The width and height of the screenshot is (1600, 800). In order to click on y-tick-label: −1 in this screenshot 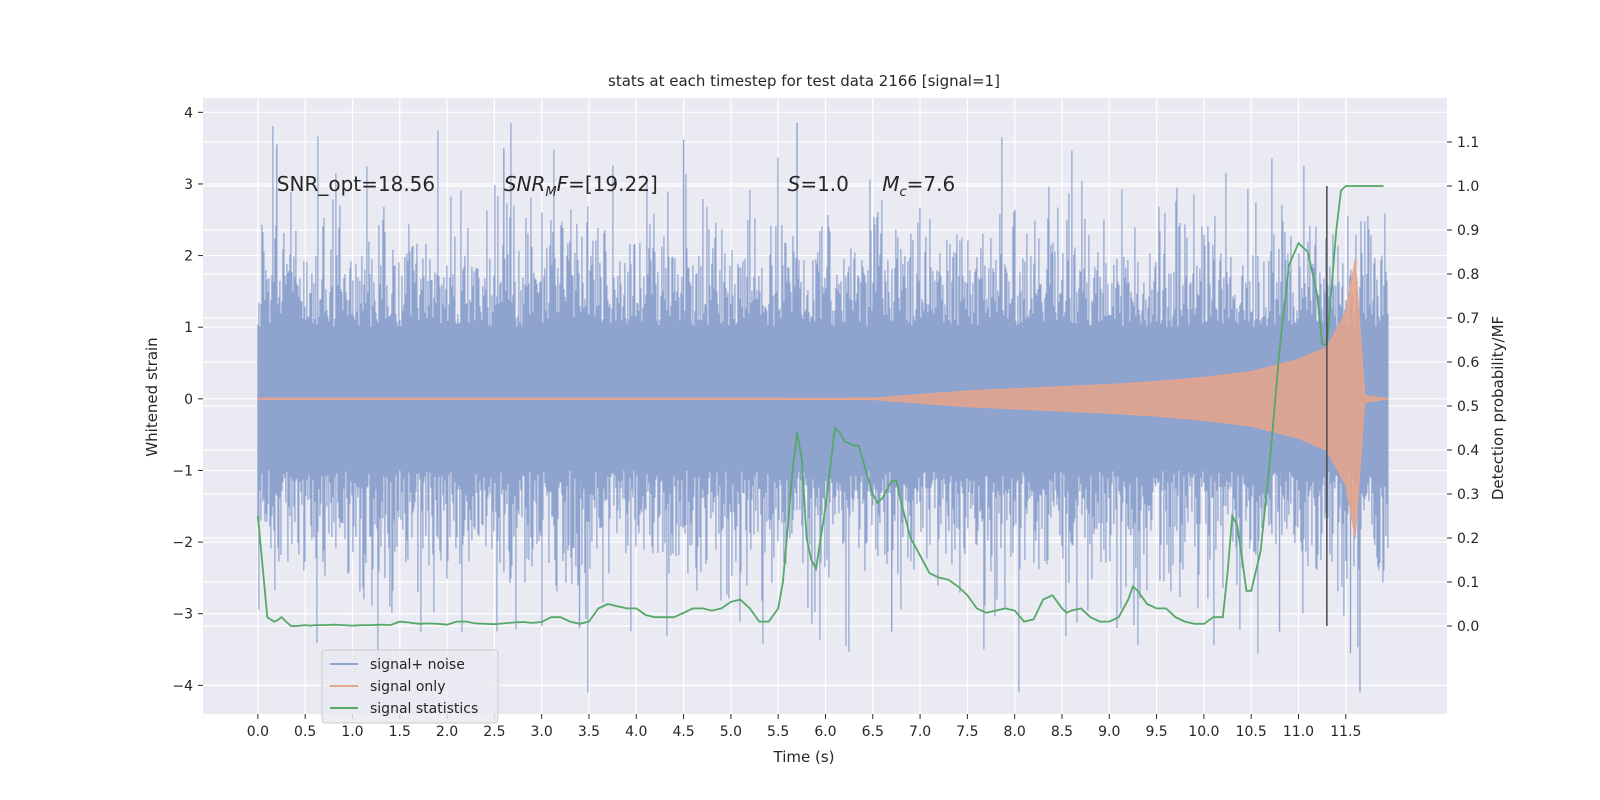, I will do `click(182, 471)`.